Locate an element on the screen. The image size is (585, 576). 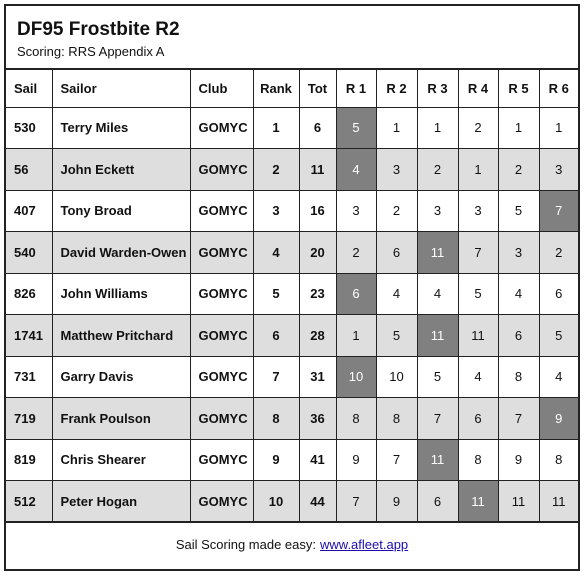
race-score-discarded: 6 is located at coordinates (356, 293).